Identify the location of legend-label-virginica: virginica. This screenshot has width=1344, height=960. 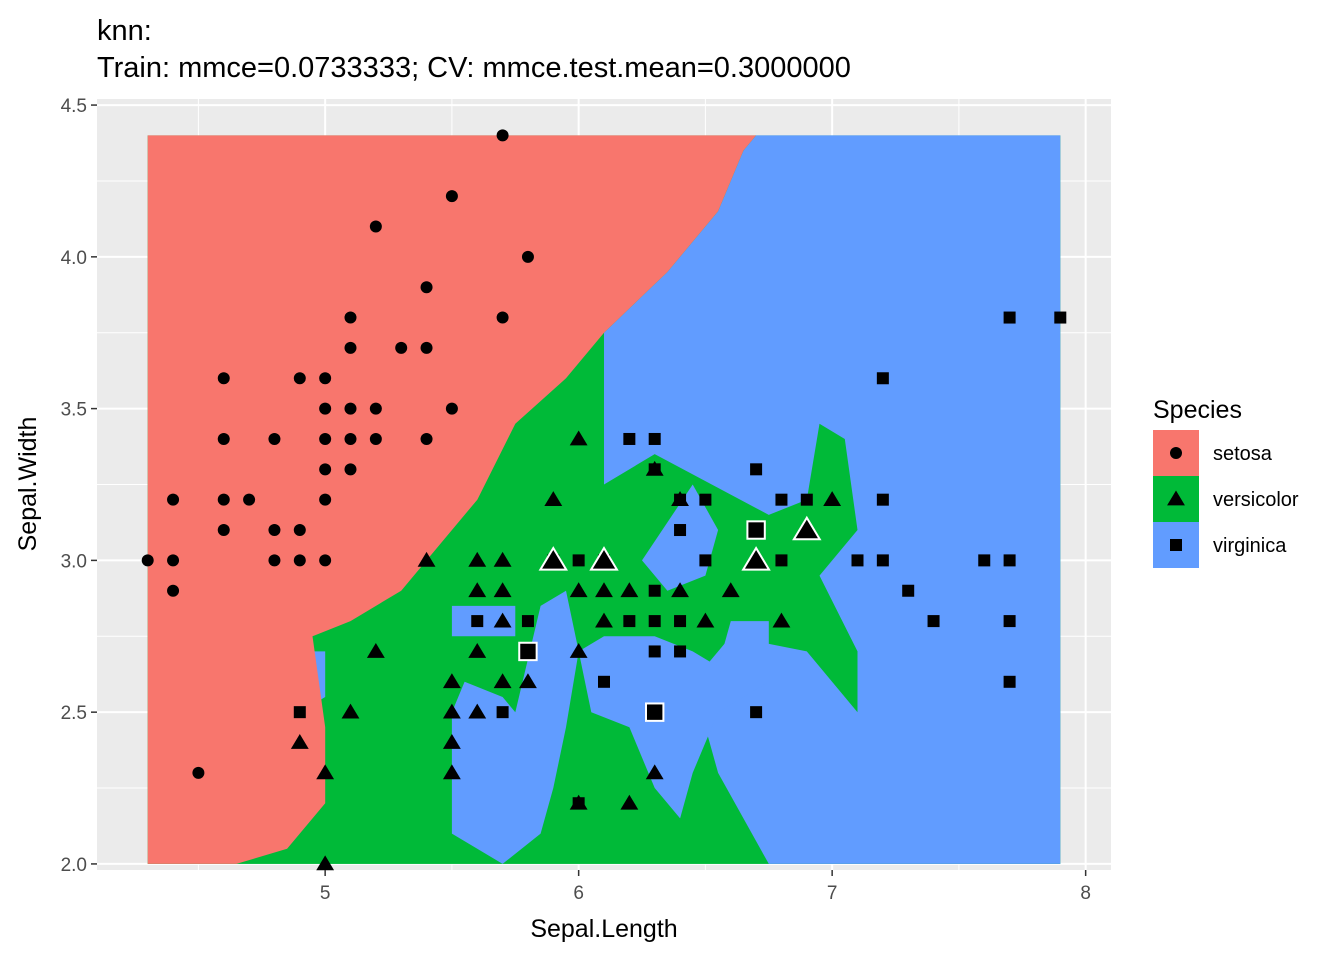
(1250, 546).